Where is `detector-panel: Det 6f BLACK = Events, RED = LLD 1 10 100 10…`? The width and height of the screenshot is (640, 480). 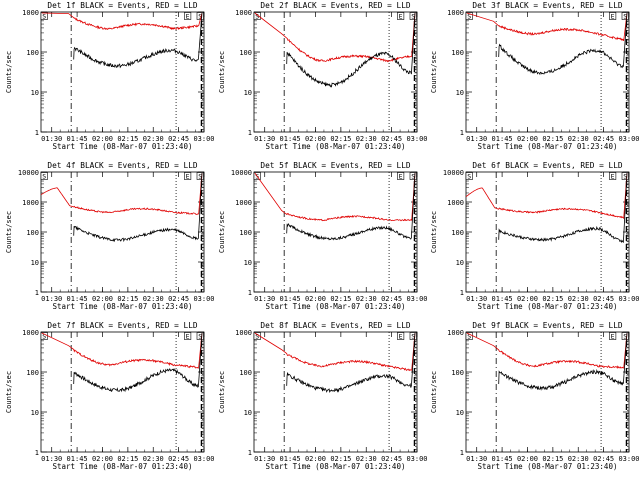
detector-panel: Det 6f BLACK = Events, RED = LLD 1 10 100 10… is located at coordinates (535, 236).